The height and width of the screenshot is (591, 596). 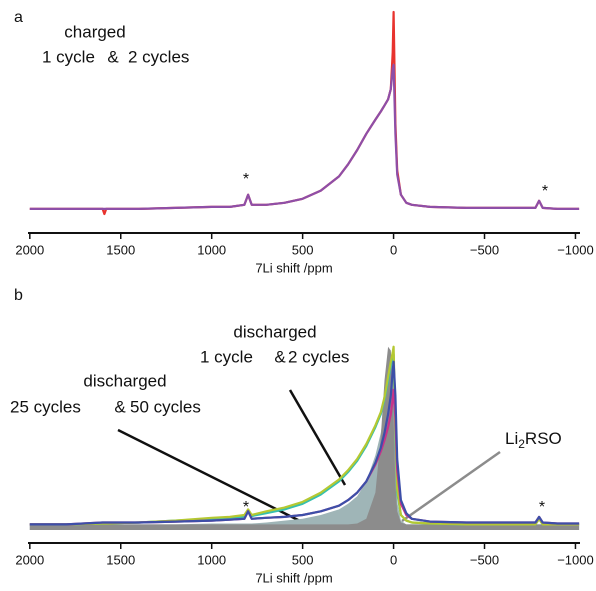 I want to click on legend-entry: 50 cycles, so click(x=165, y=406).